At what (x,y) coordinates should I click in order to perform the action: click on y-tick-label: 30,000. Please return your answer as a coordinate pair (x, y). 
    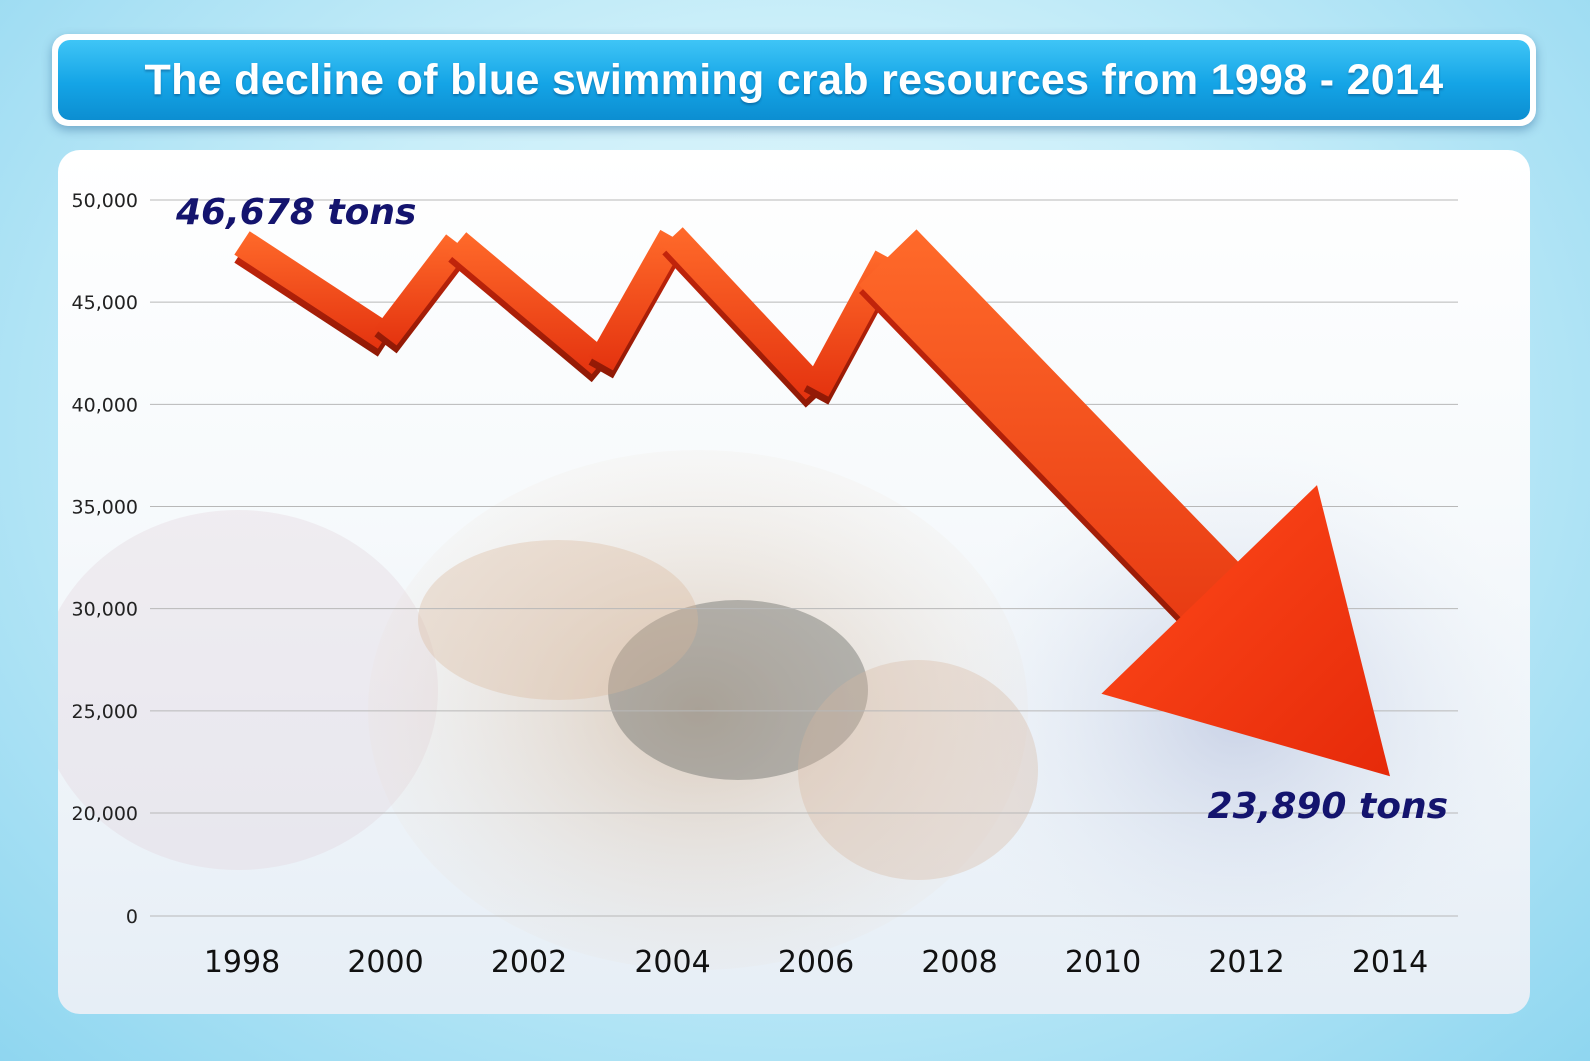
    Looking at the image, I should click on (105, 610).